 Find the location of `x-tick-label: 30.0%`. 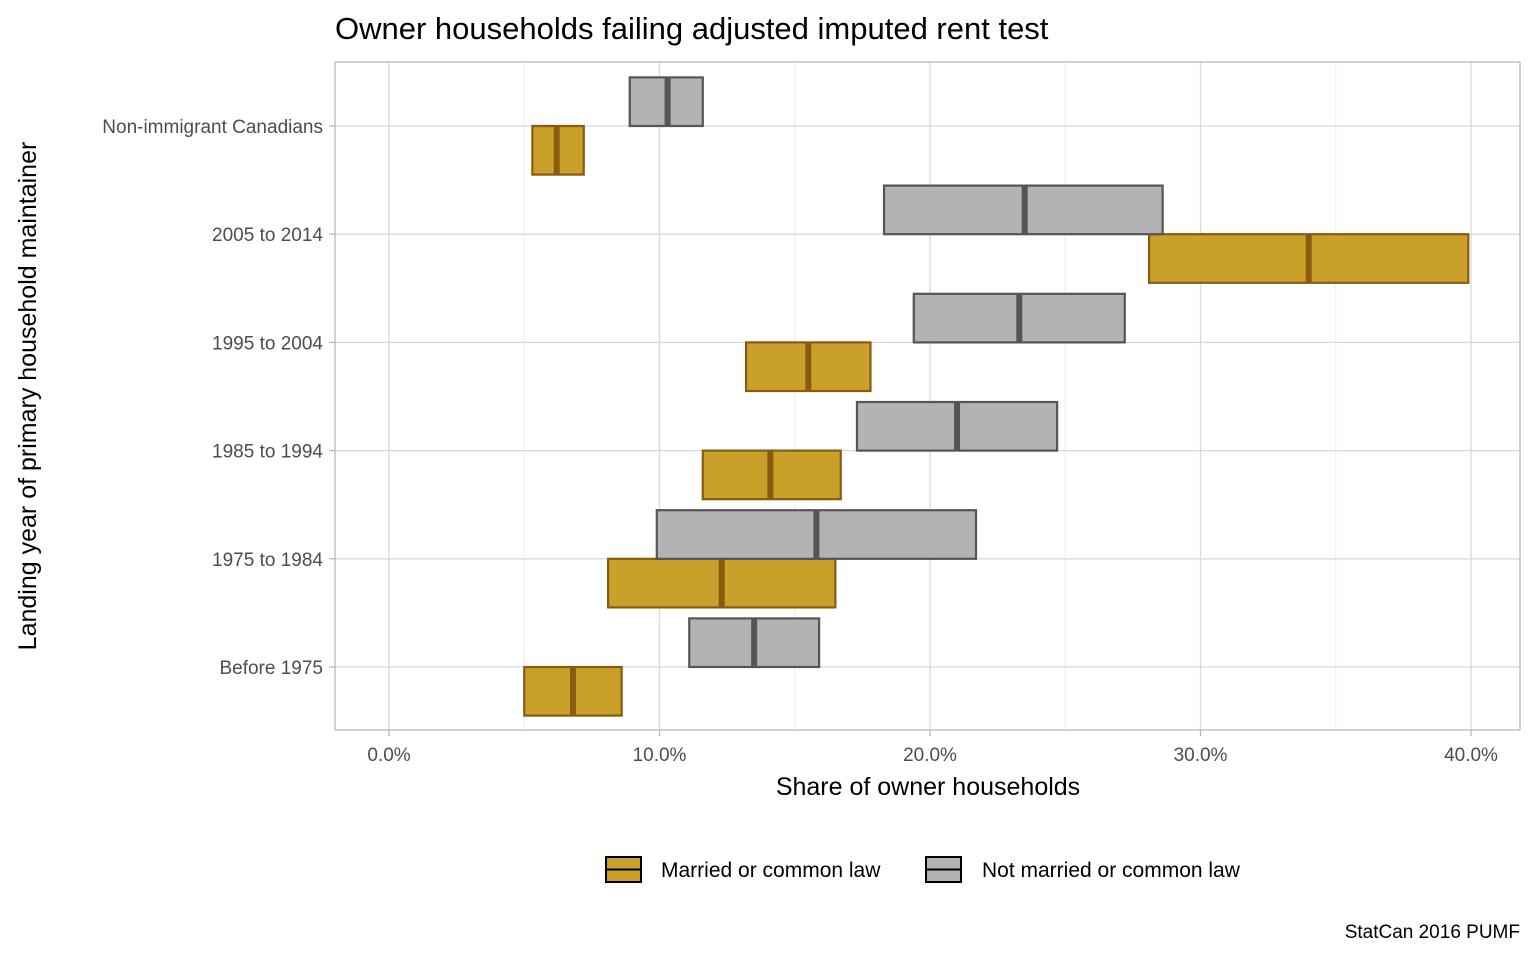

x-tick-label: 30.0% is located at coordinates (1201, 755).